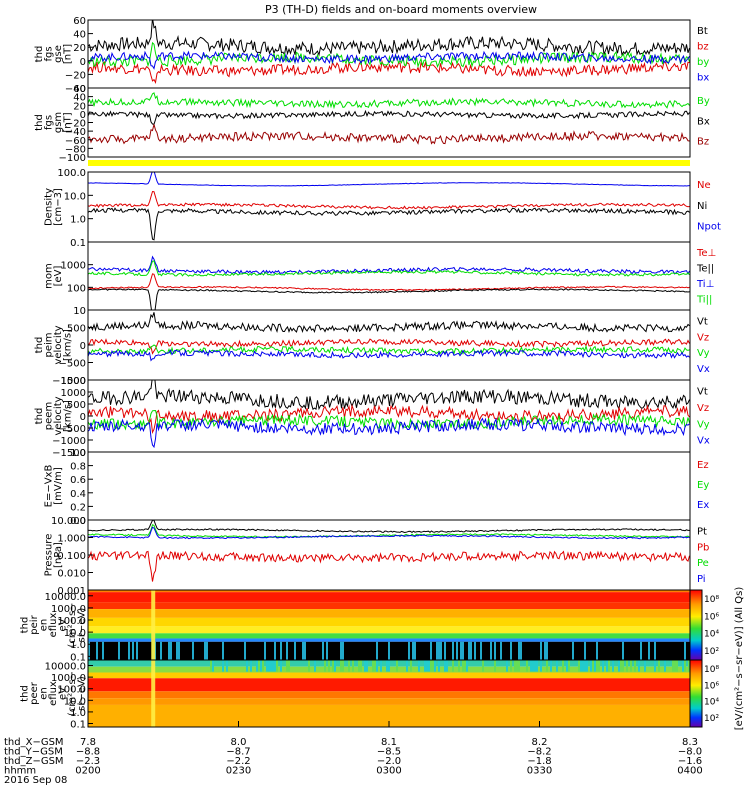 Image resolution: width=750 pixels, height=800 pixels. What do you see at coordinates (703, 465) in the screenshot?
I see `legend-entry: Ez` at bounding box center [703, 465].